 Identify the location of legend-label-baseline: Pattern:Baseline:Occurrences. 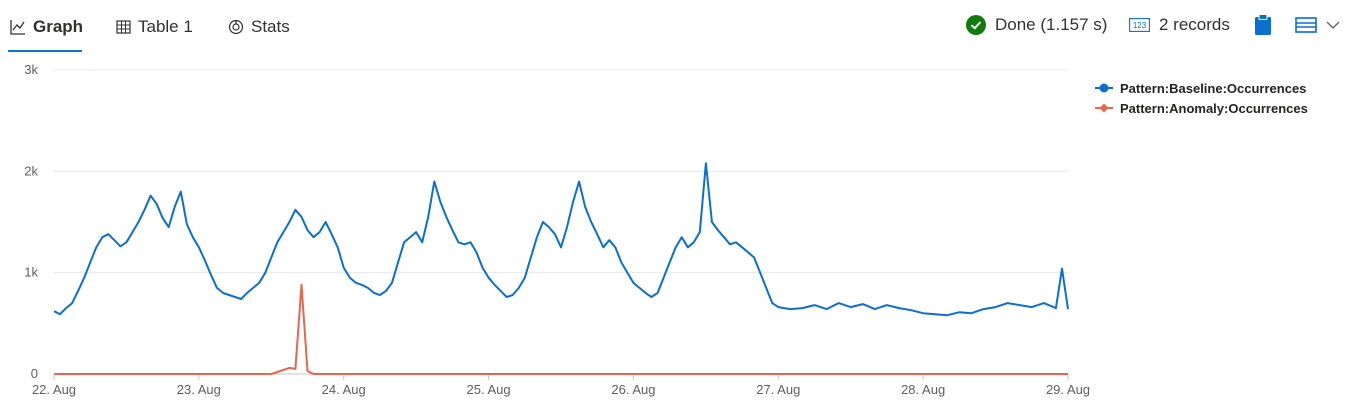
(1213, 88).